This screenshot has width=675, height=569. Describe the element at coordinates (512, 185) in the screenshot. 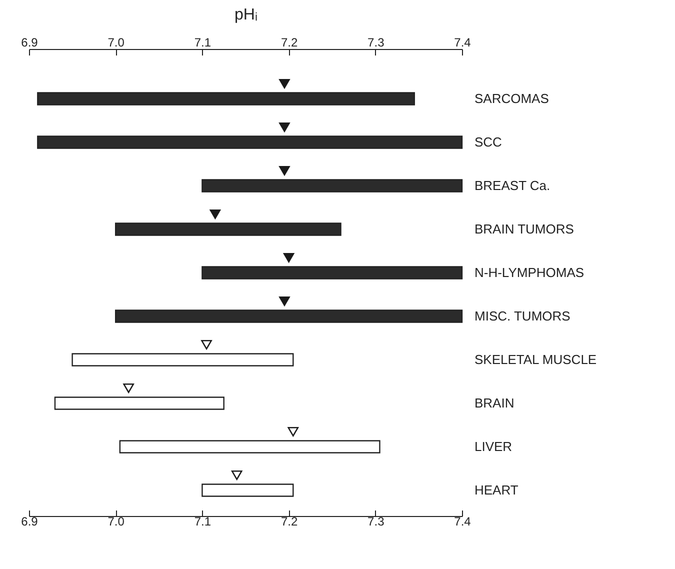

I see `y-tick-label: BREAST Ca.` at that location.